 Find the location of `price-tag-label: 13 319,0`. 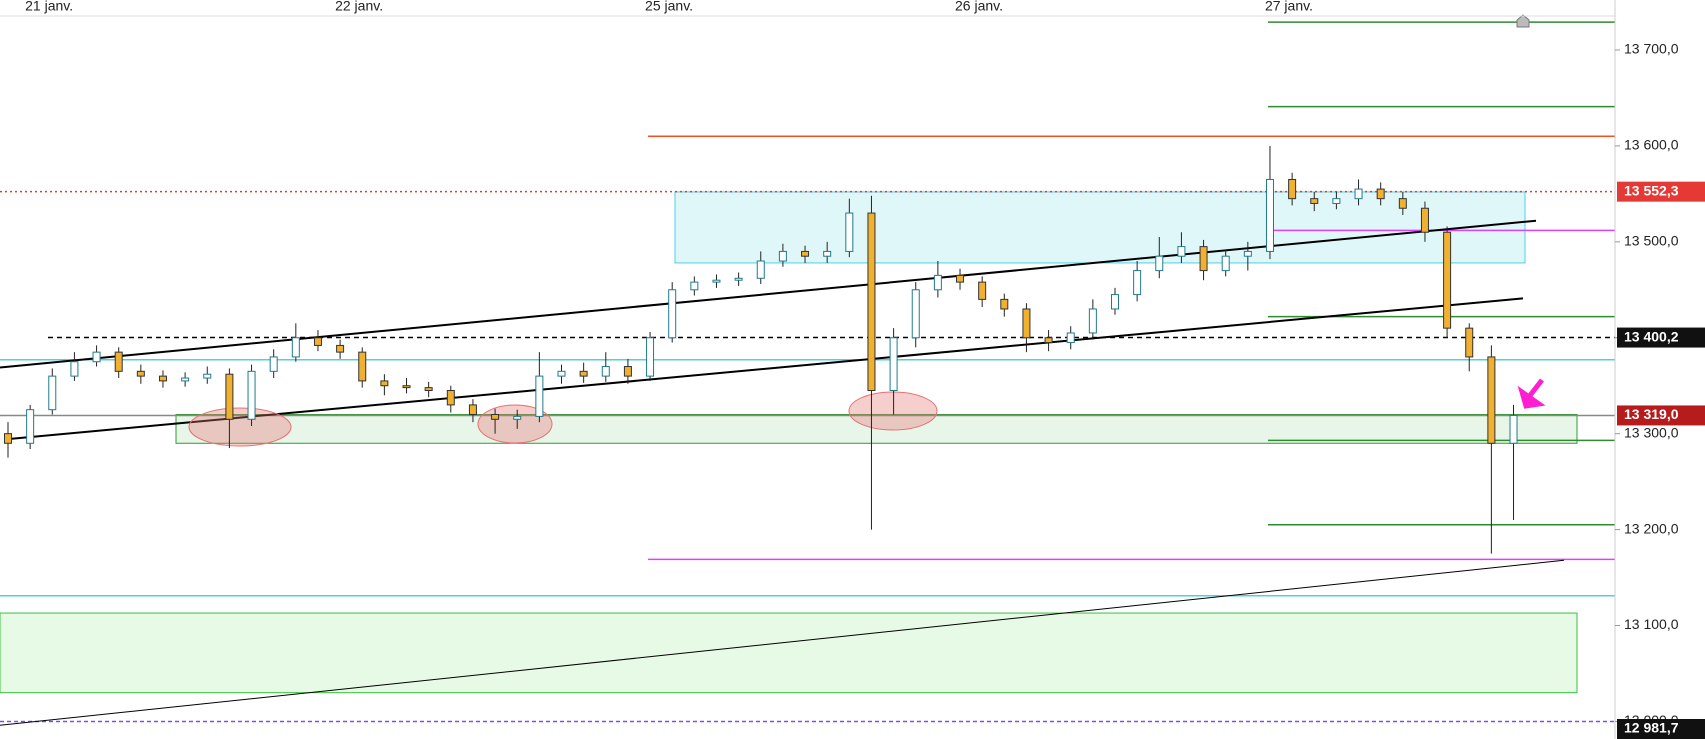

price-tag-label: 13 319,0 is located at coordinates (1651, 414).